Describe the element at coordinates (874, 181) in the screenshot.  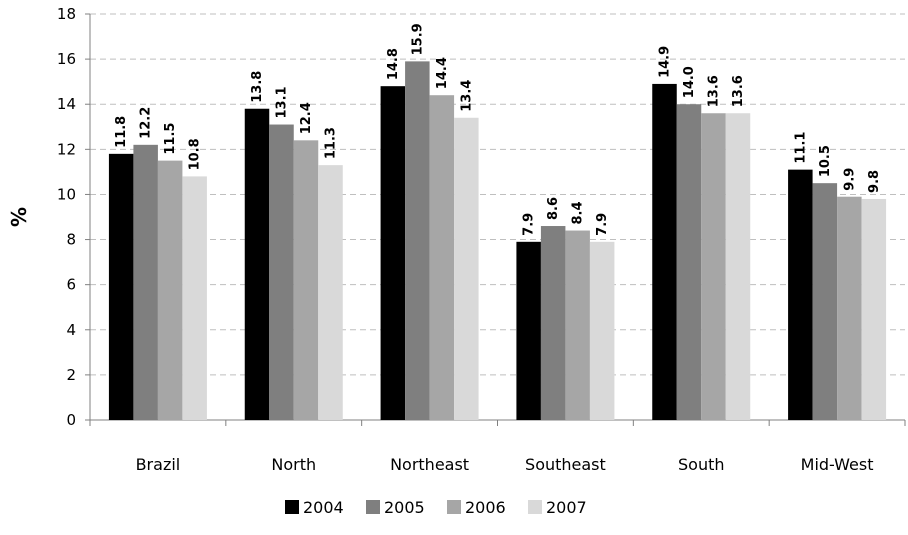
I see `data-label: 9.8` at that location.